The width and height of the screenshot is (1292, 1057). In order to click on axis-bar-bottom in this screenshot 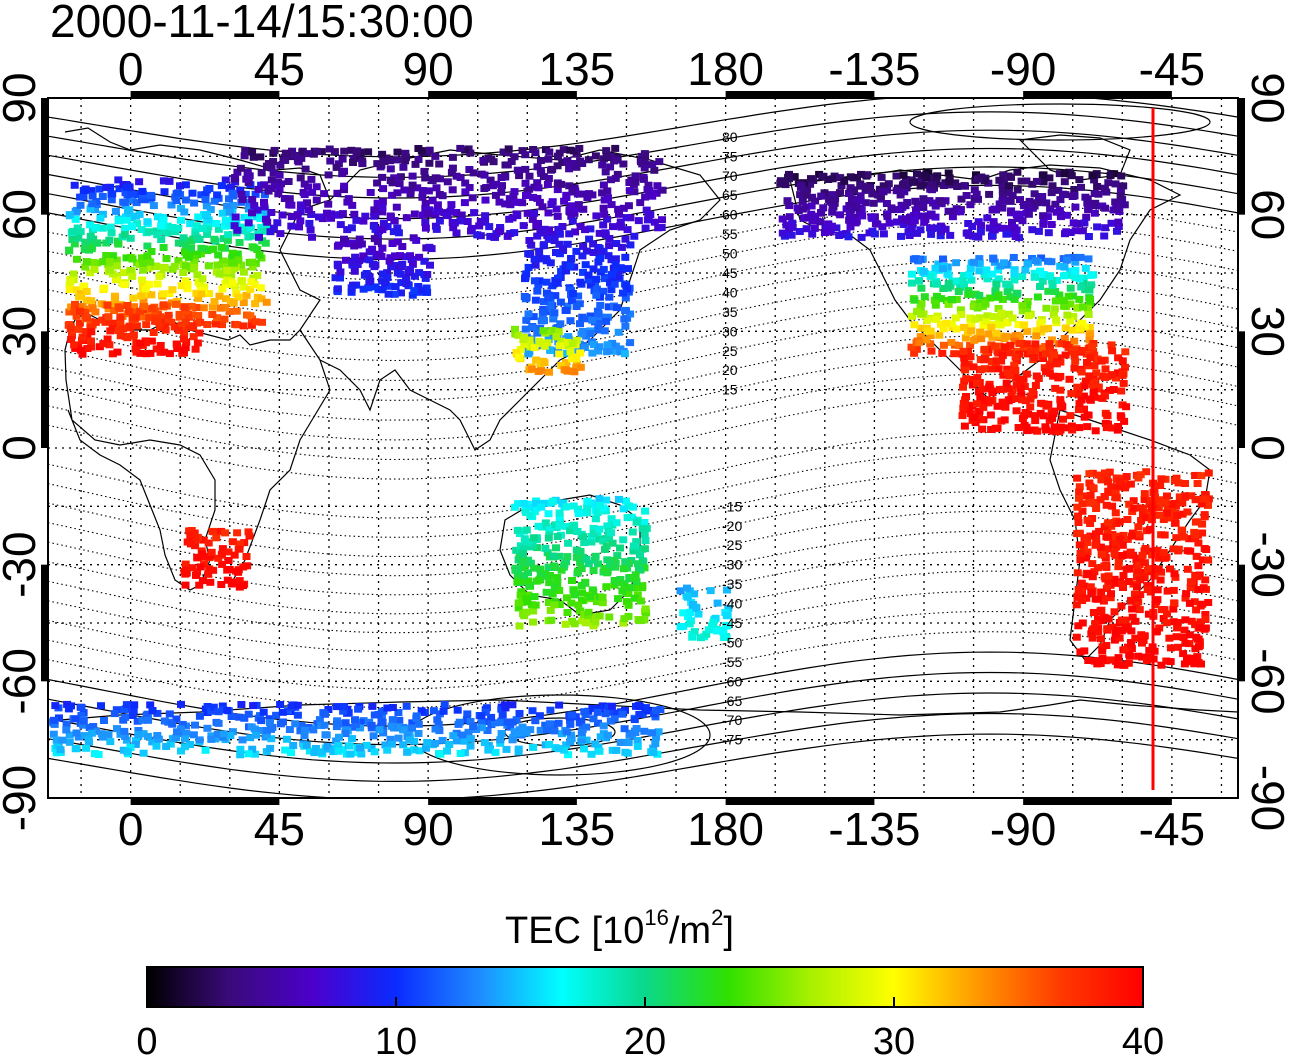, I will do `click(205, 802)`.